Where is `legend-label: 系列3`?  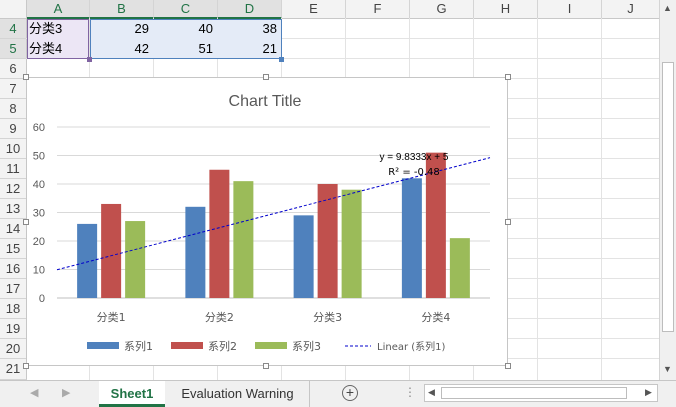 legend-label: 系列3 is located at coordinates (306, 346).